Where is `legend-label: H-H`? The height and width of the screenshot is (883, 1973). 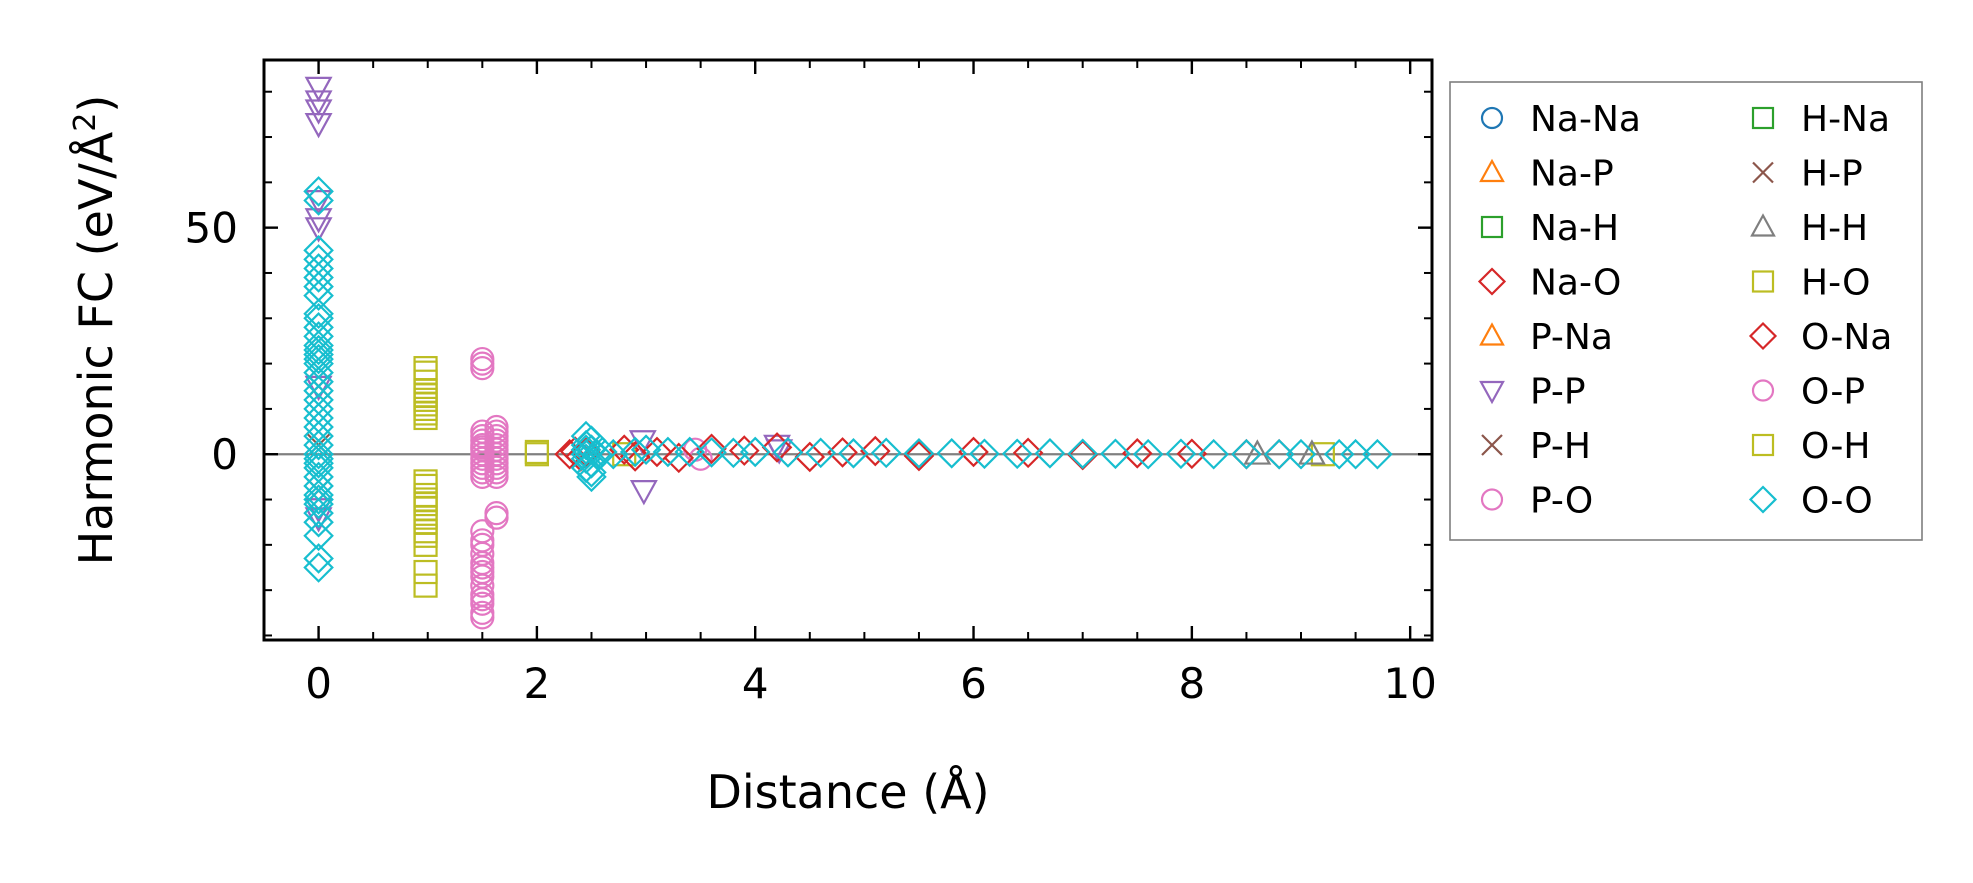
legend-label: H-H is located at coordinates (1834, 228).